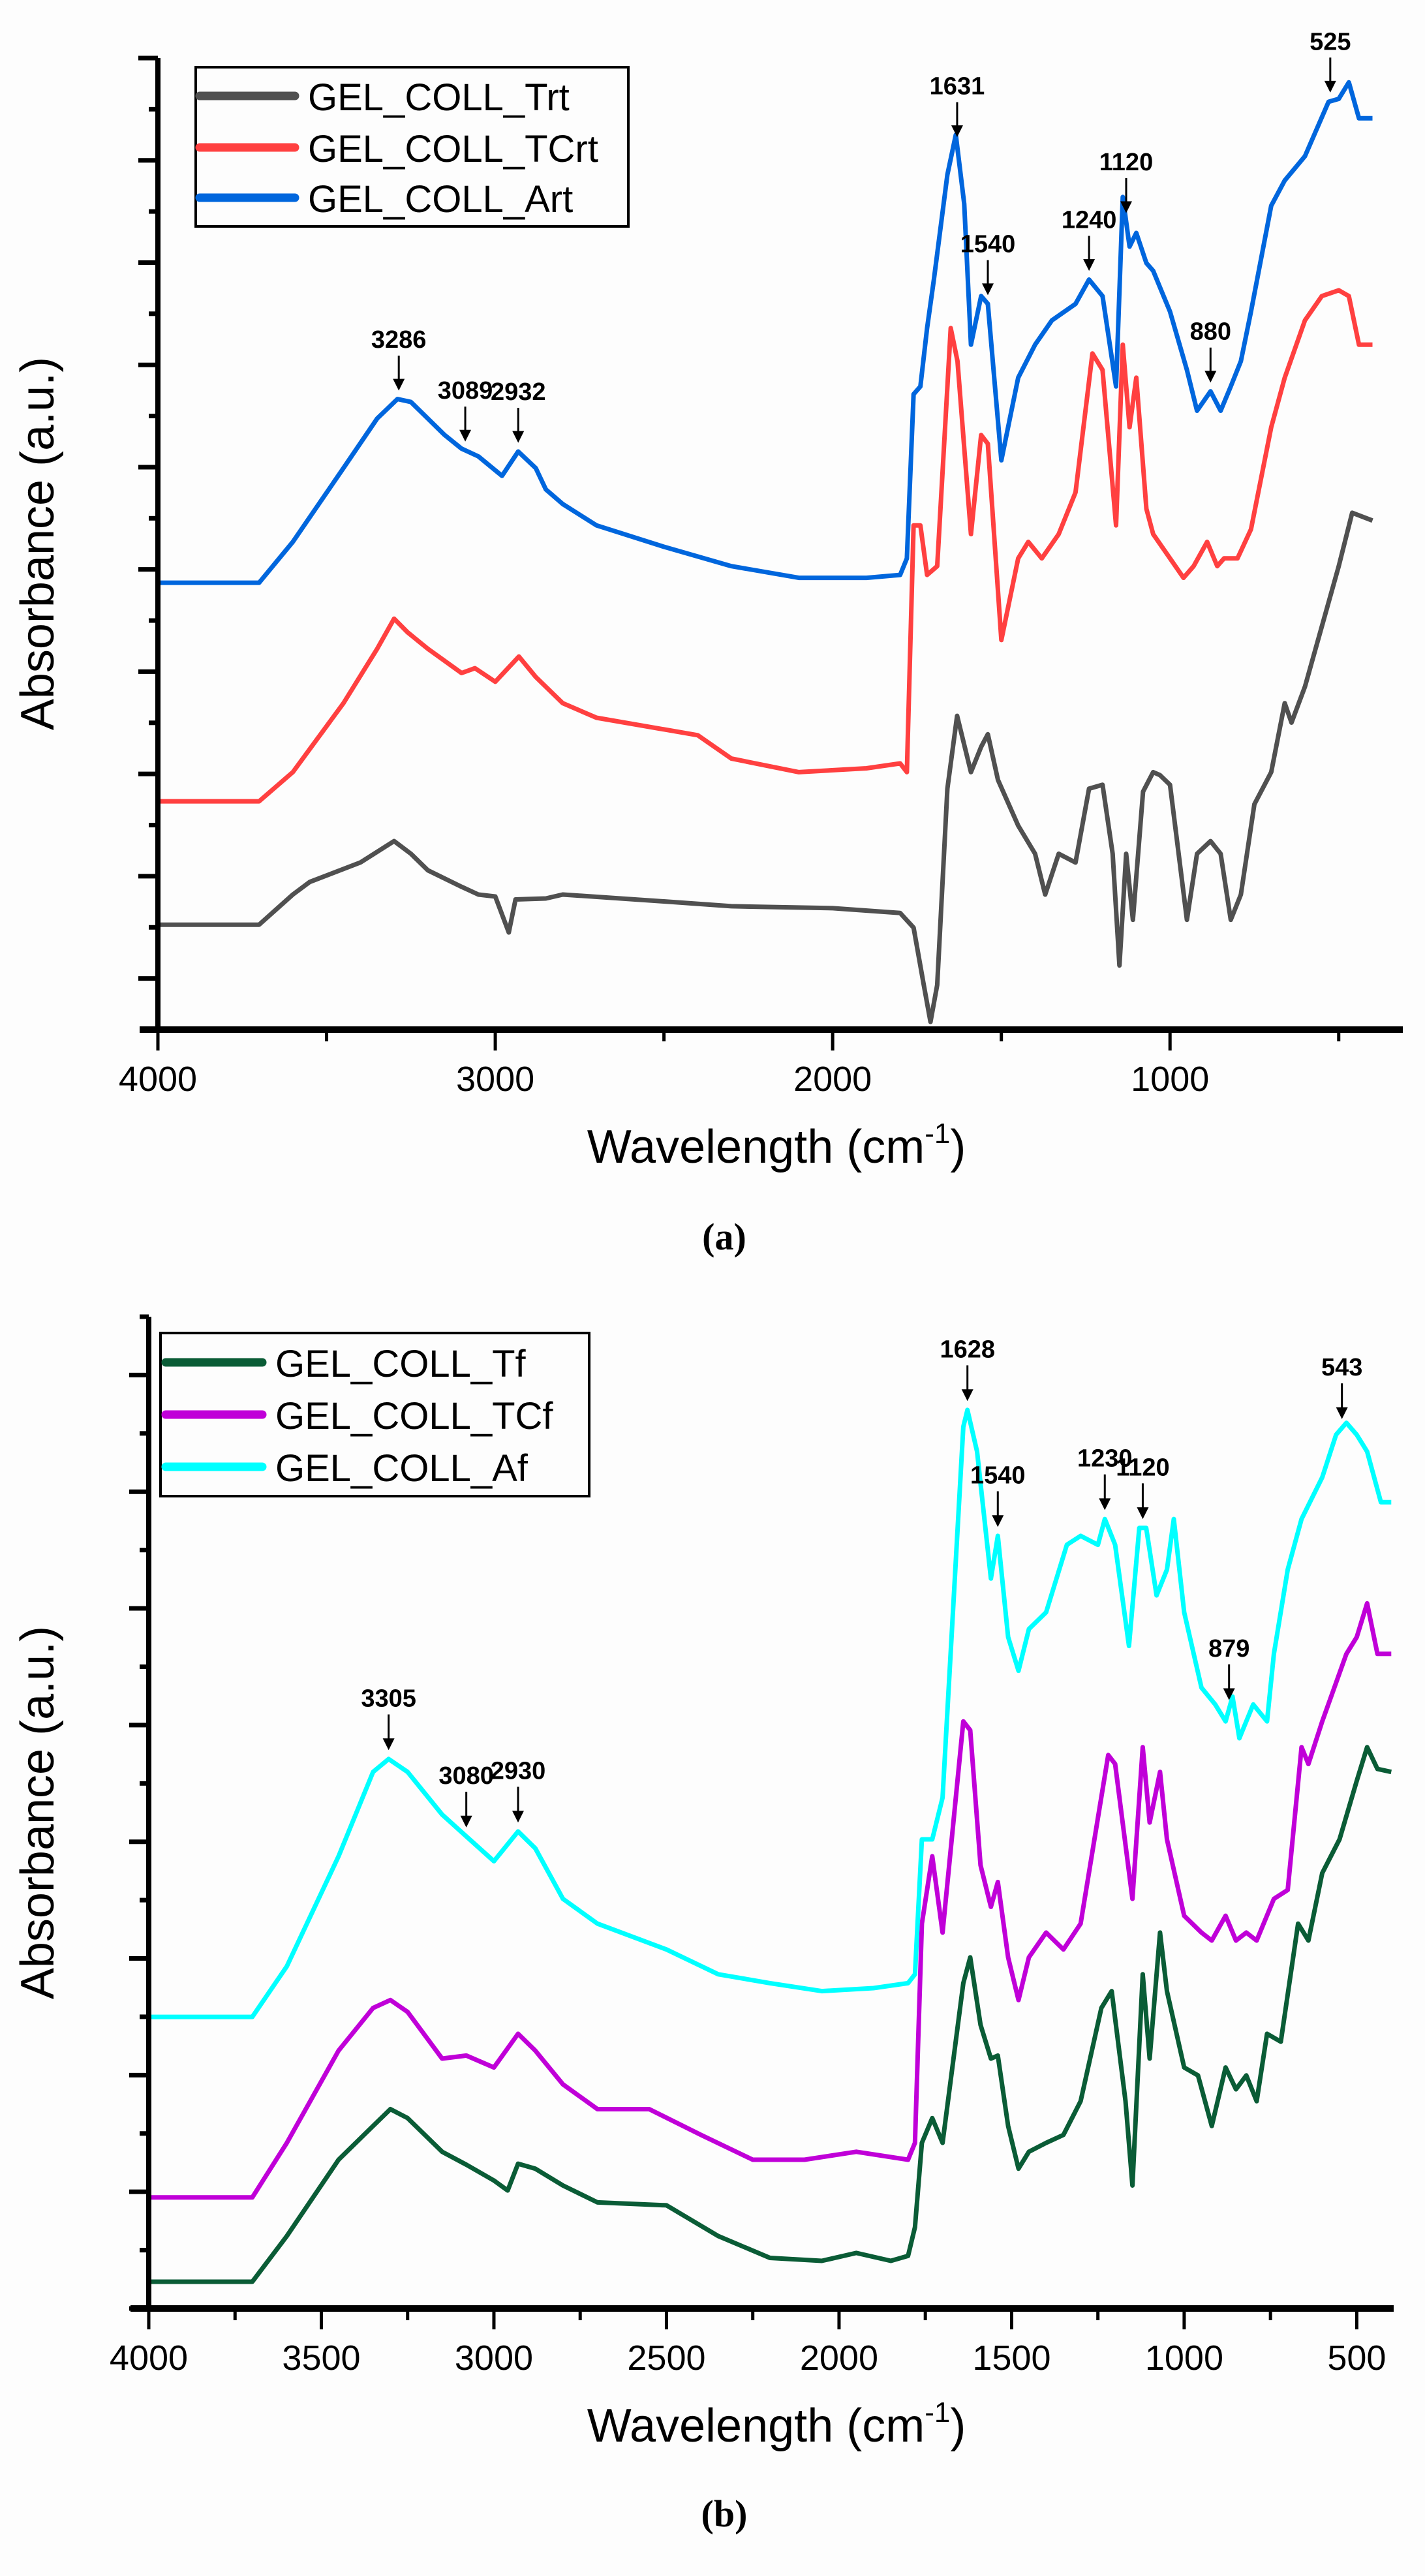 Image resolution: width=1425 pixels, height=2576 pixels. What do you see at coordinates (967, 1349) in the screenshot?
I see `annotation-label: 1628` at bounding box center [967, 1349].